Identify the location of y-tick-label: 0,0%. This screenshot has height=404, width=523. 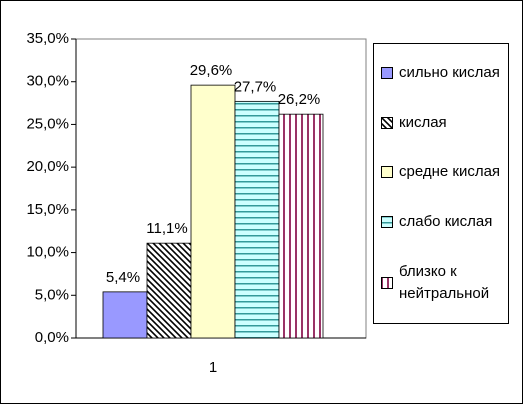
(52, 337).